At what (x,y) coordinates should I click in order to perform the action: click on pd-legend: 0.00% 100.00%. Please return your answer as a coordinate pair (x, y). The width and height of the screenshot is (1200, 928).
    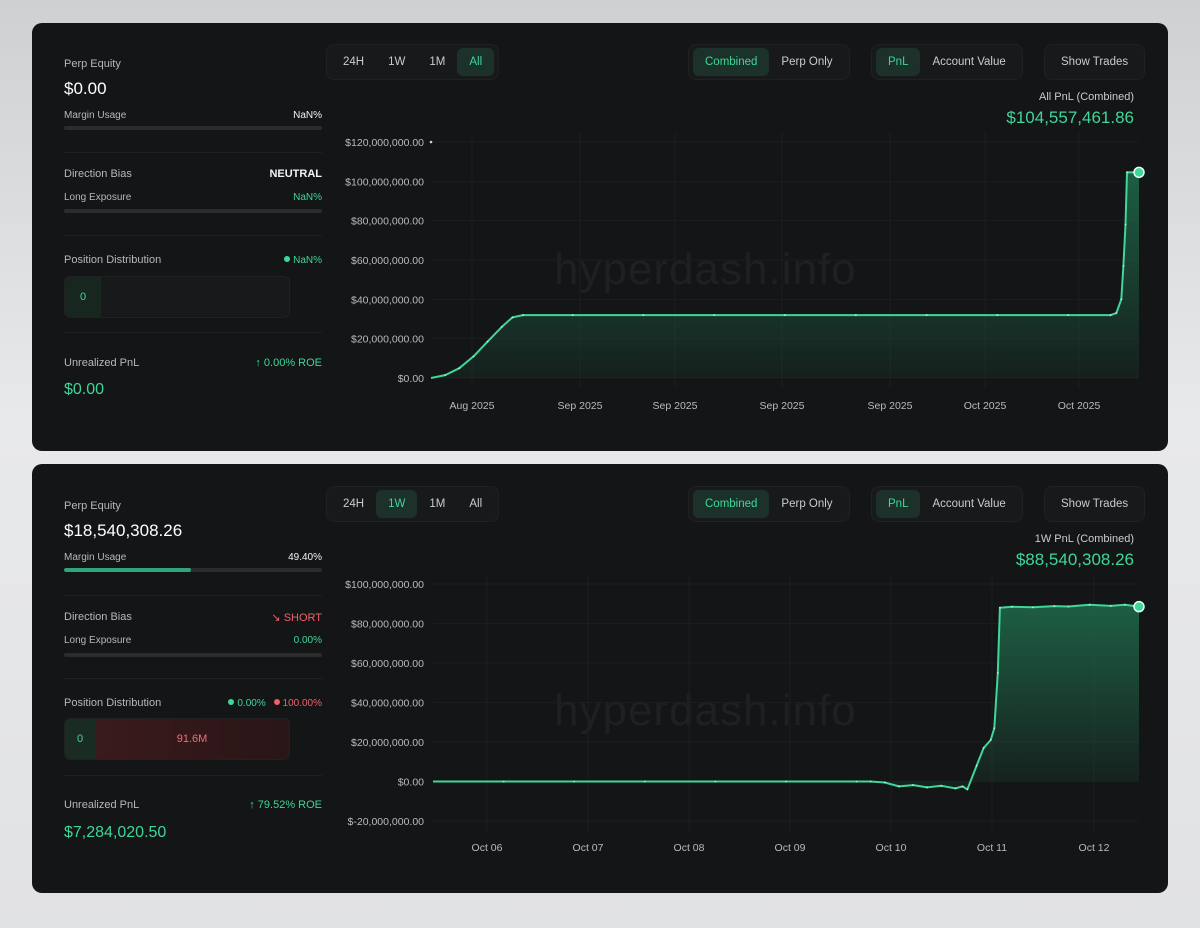
    Looking at the image, I should click on (275, 703).